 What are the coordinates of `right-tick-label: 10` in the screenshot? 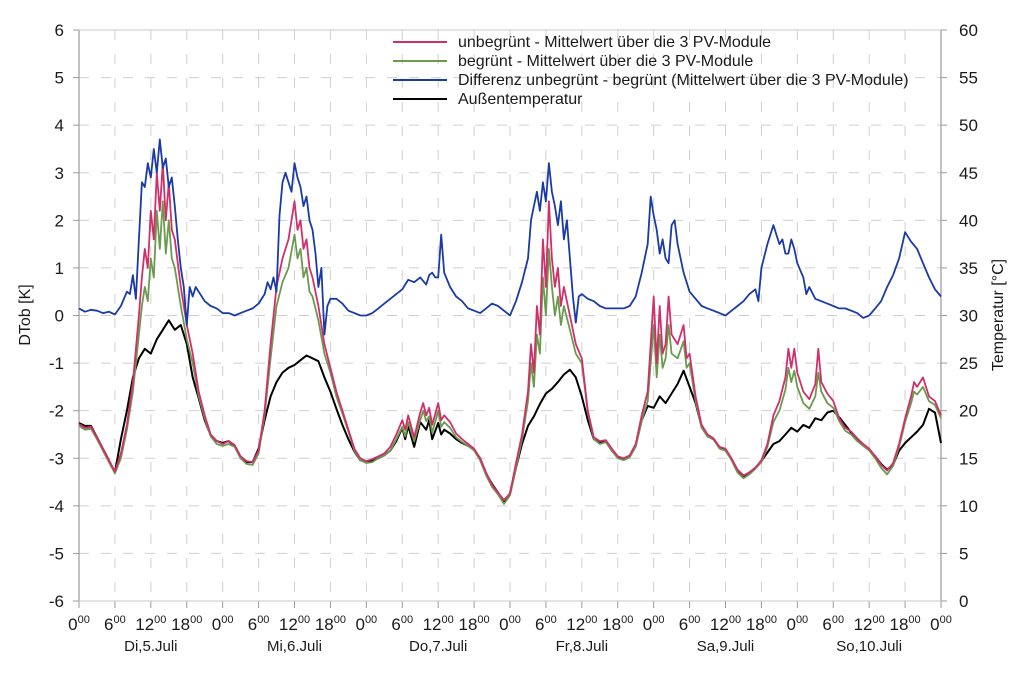 It's located at (968, 506).